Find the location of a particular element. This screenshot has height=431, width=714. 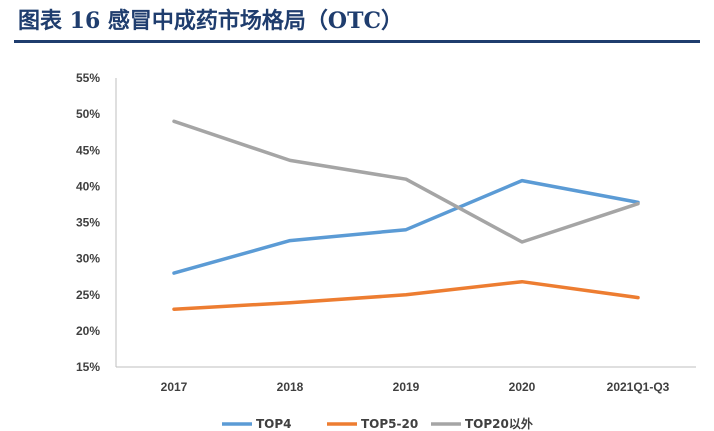

x-axis-ticks: 2017 2018 2019 2020 2021Q1-Q3 is located at coordinates (415, 387).